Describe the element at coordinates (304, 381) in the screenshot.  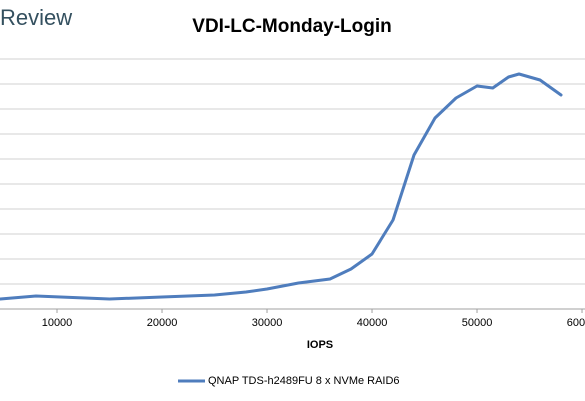
I see `legend-label: QNAP TDS-h2489FU 8 x NVMe RAID6` at that location.